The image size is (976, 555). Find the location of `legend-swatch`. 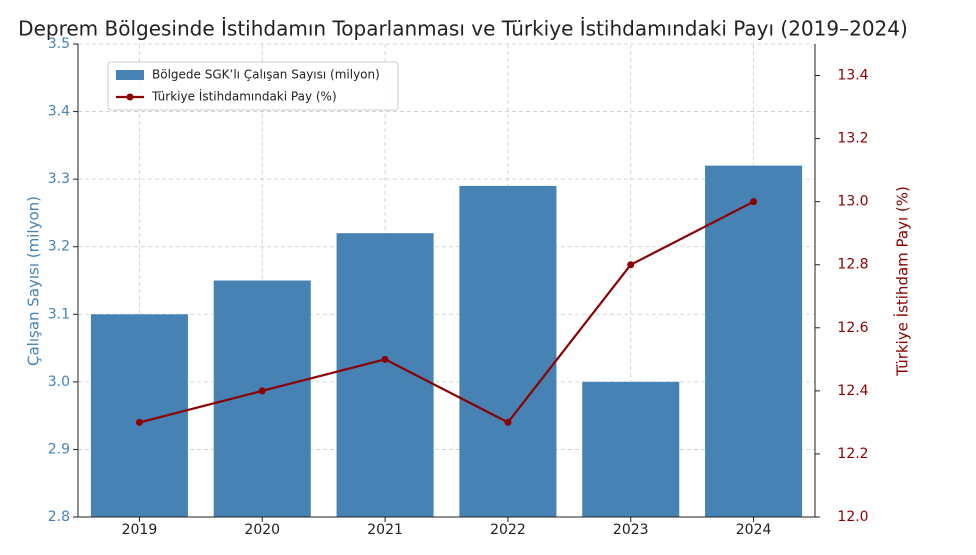

legend-swatch is located at coordinates (130, 75).